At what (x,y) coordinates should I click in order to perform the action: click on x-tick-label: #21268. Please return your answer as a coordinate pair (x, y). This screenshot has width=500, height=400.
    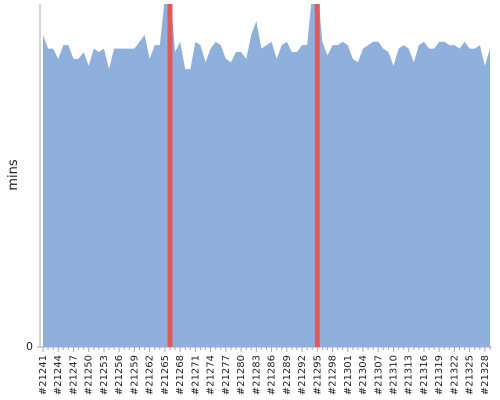
    Looking at the image, I should click on (180, 375).